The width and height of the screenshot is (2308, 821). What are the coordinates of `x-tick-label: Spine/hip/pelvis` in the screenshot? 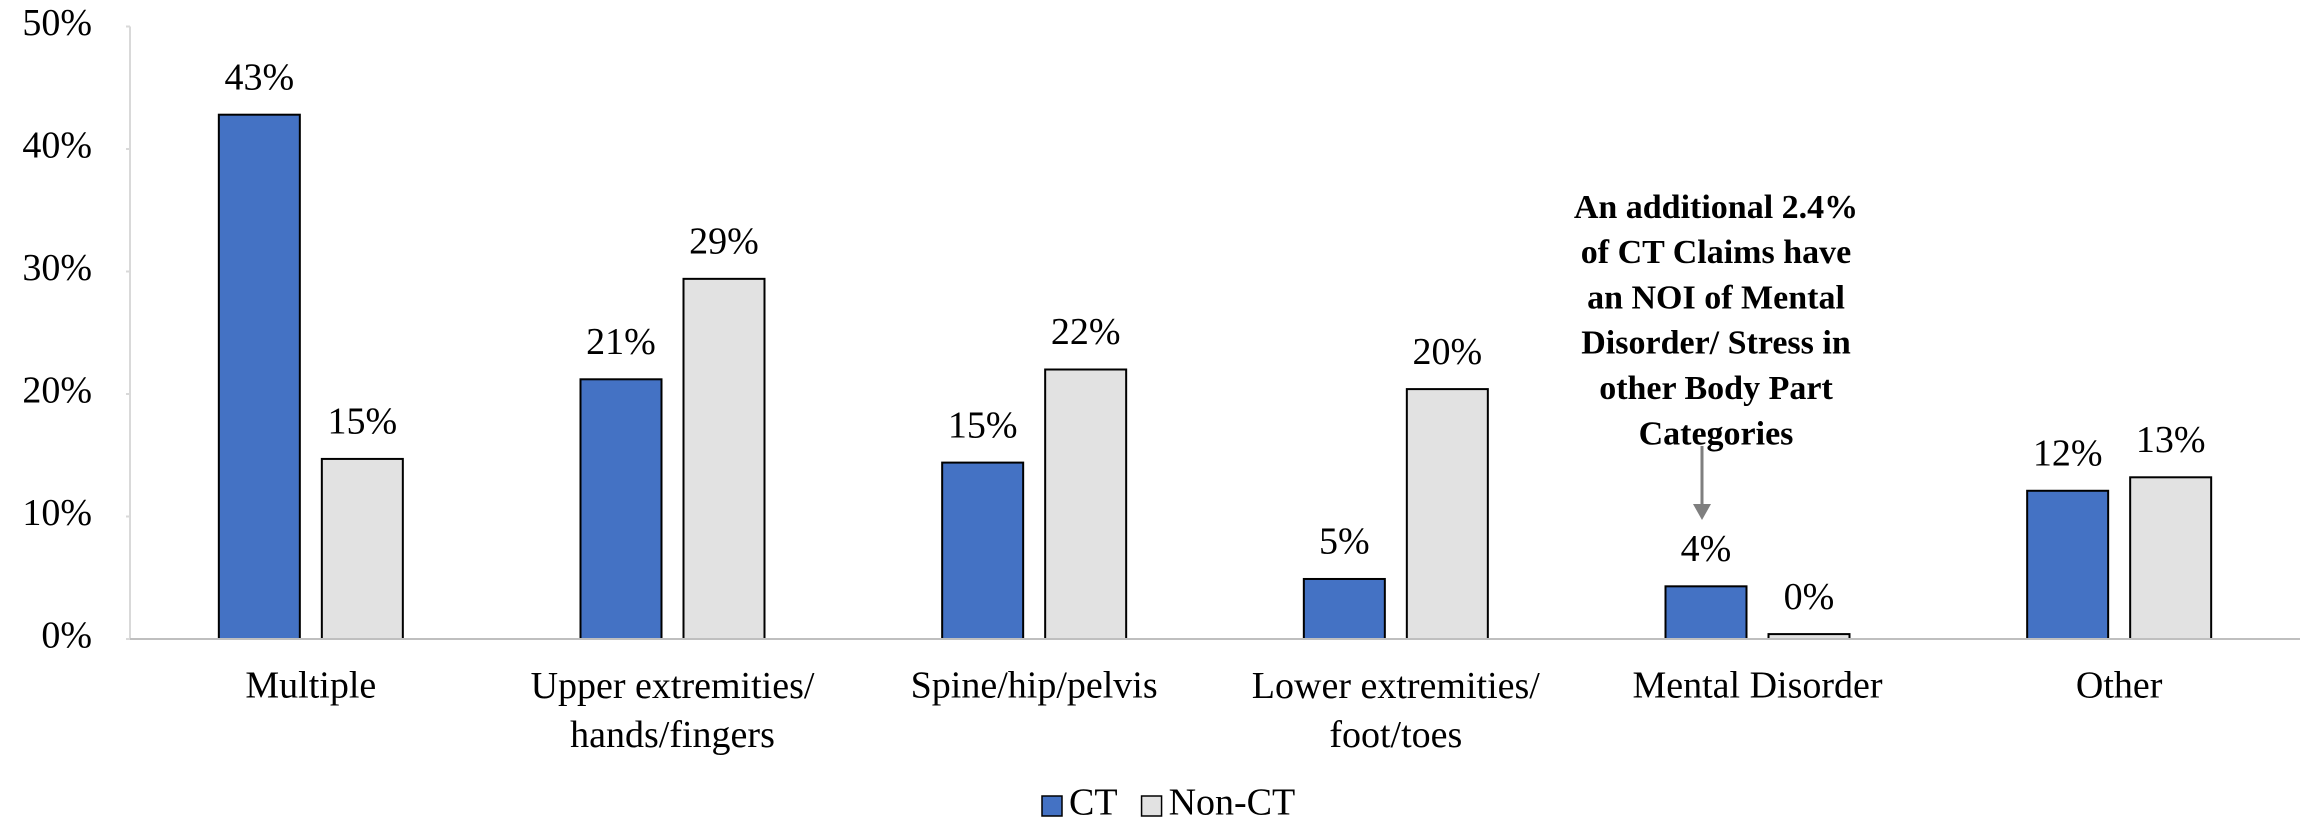 It's located at (1034, 686).